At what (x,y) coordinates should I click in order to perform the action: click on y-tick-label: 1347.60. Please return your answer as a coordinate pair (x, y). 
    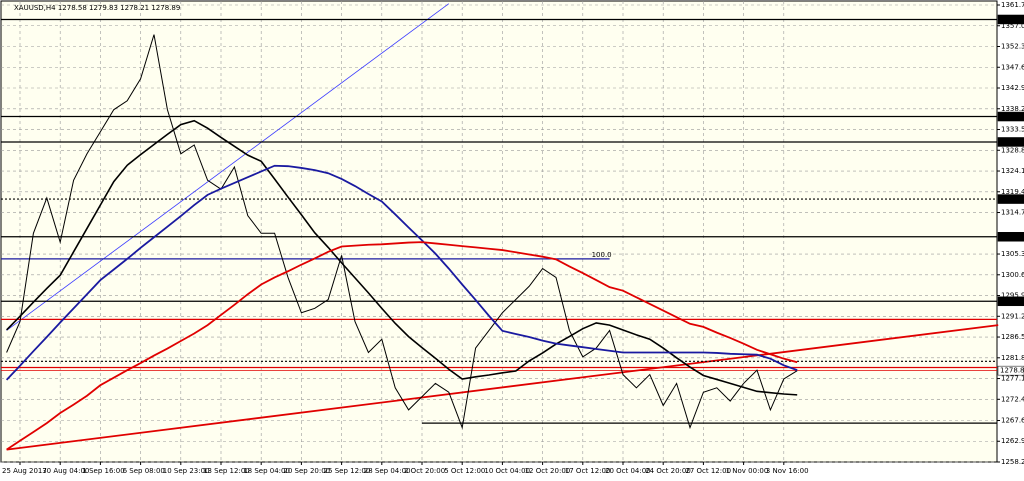
    Looking at the image, I should click on (1012, 67).